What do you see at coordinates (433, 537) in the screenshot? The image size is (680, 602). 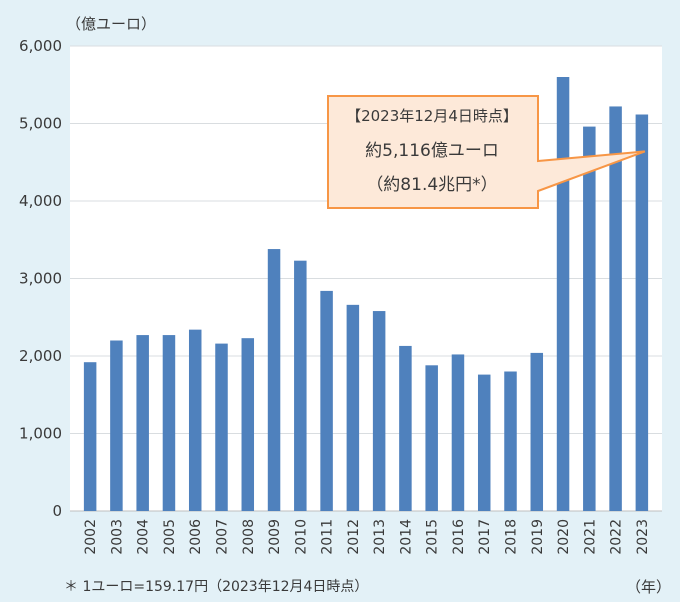 I see `x-tick-label: 2015` at bounding box center [433, 537].